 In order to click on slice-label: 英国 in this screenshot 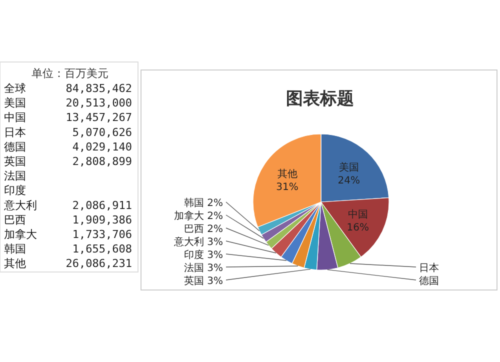, I will do `click(194, 281)`.